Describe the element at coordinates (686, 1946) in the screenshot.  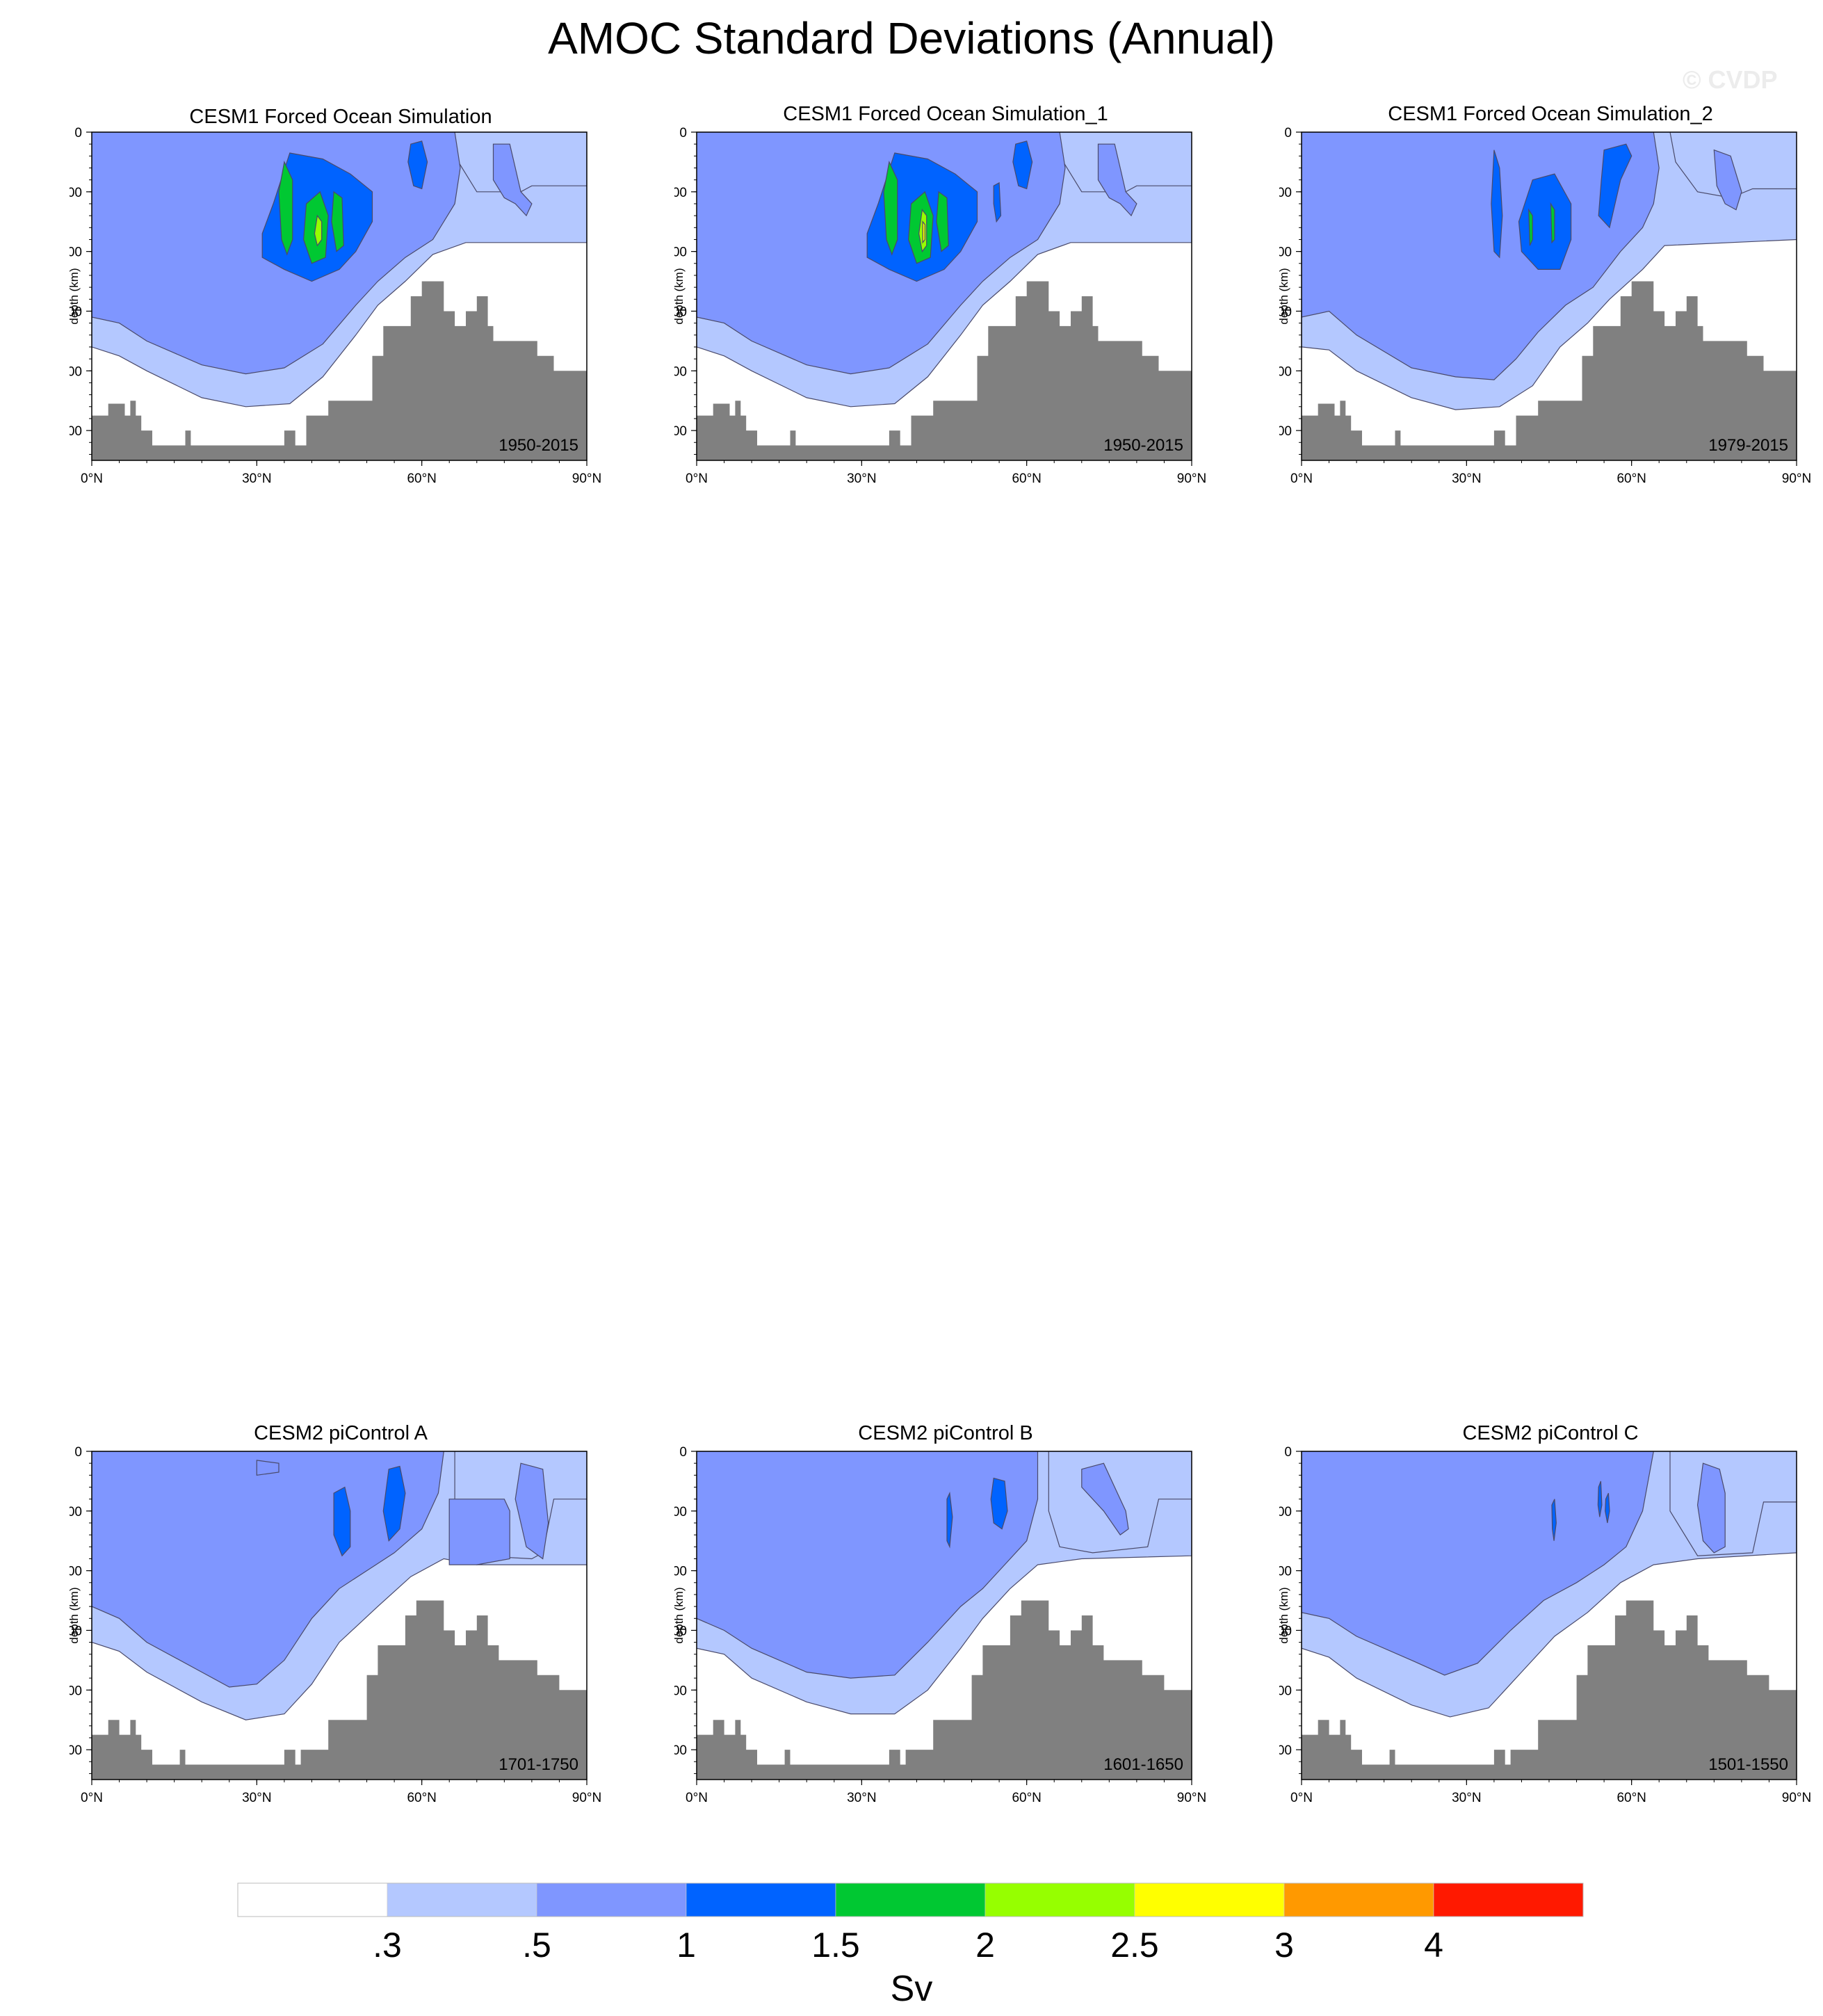
I see `colorbar-tick-label: 1` at that location.